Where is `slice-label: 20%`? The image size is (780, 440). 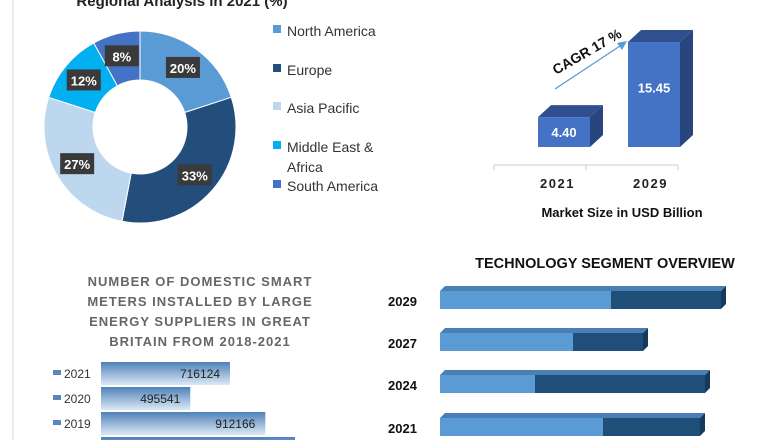 slice-label: 20% is located at coordinates (183, 68).